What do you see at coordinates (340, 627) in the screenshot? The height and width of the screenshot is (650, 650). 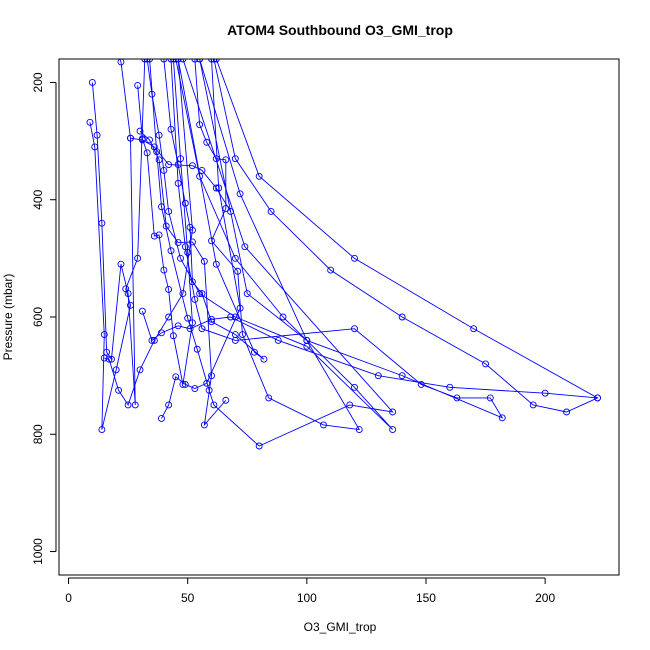 I see `x-axis-label: O3_GMI_trop` at bounding box center [340, 627].